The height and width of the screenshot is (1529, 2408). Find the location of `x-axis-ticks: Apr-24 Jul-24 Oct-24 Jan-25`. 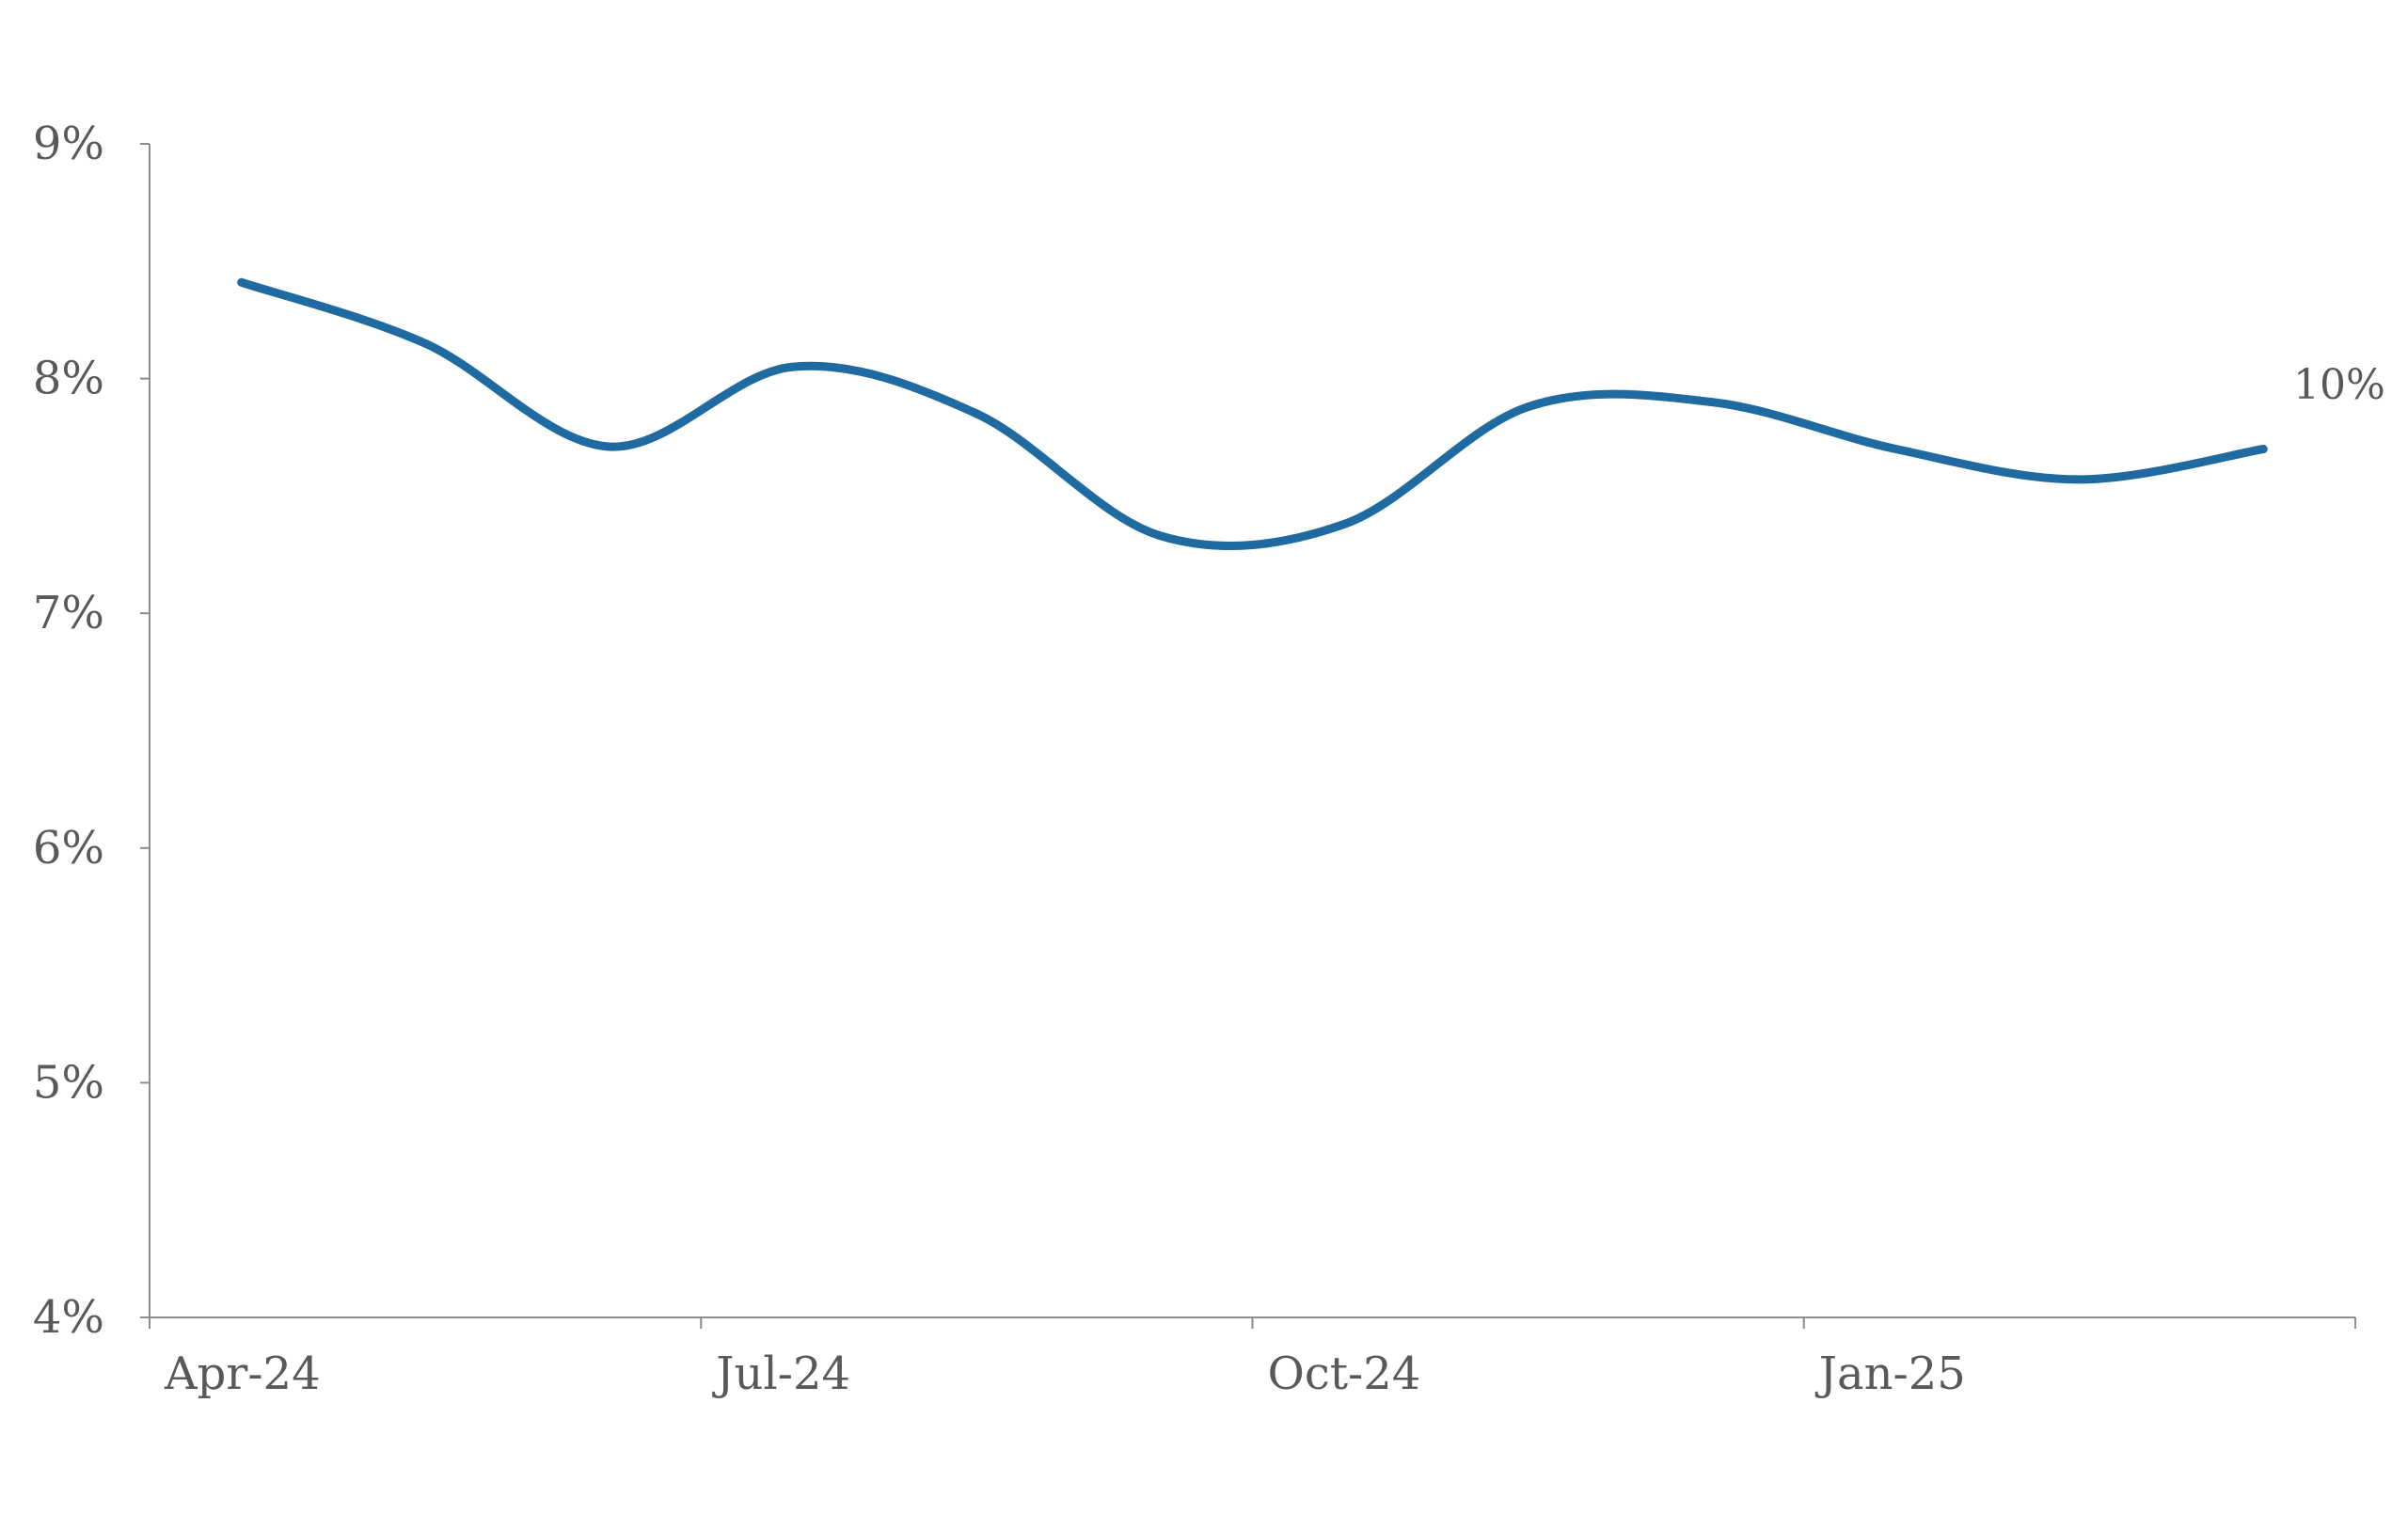

x-axis-ticks: Apr-24 Jul-24 Oct-24 Jan-25 is located at coordinates (1253, 1359).